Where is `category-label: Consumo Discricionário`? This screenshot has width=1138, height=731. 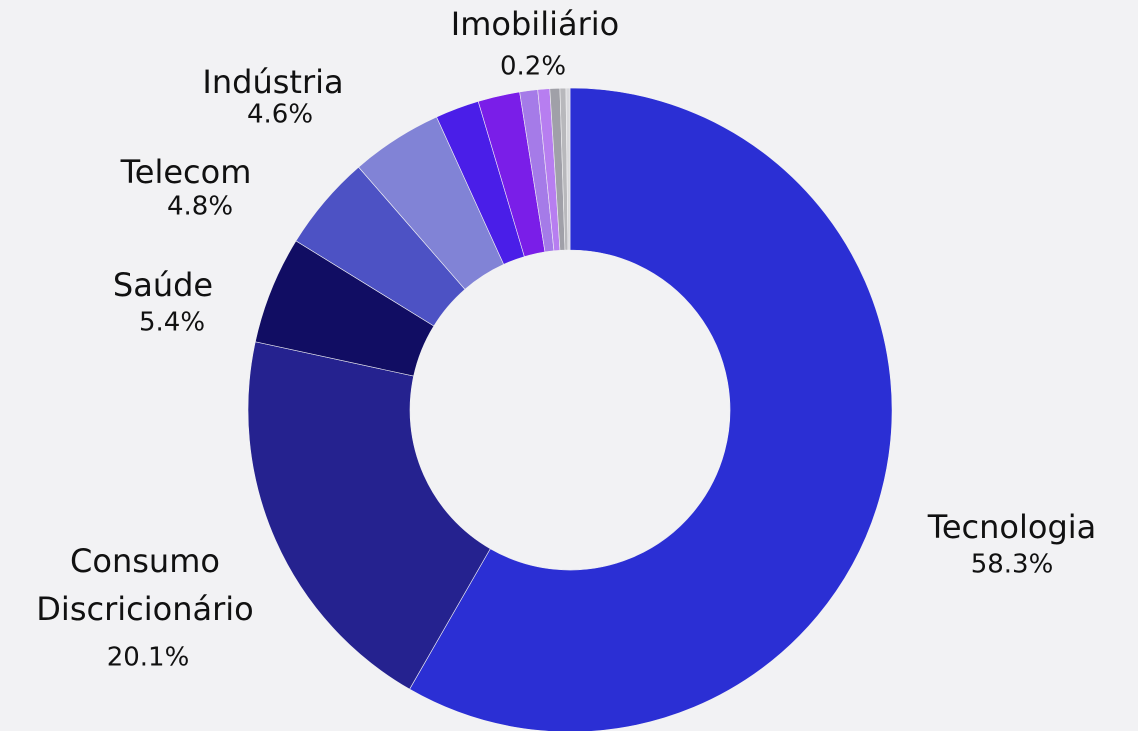
category-label: Consumo Discricionário is located at coordinates (145, 585).